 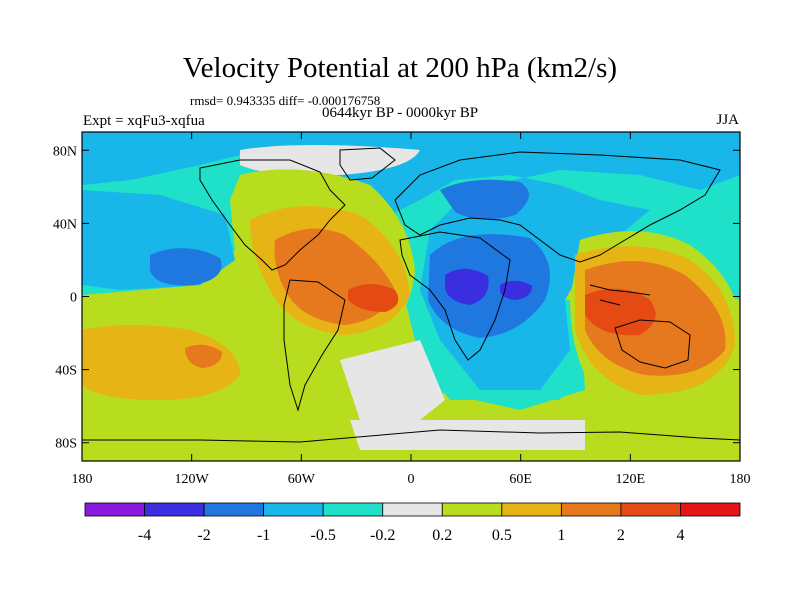 I want to click on contour-blue-pacific, so click(x=186, y=267).